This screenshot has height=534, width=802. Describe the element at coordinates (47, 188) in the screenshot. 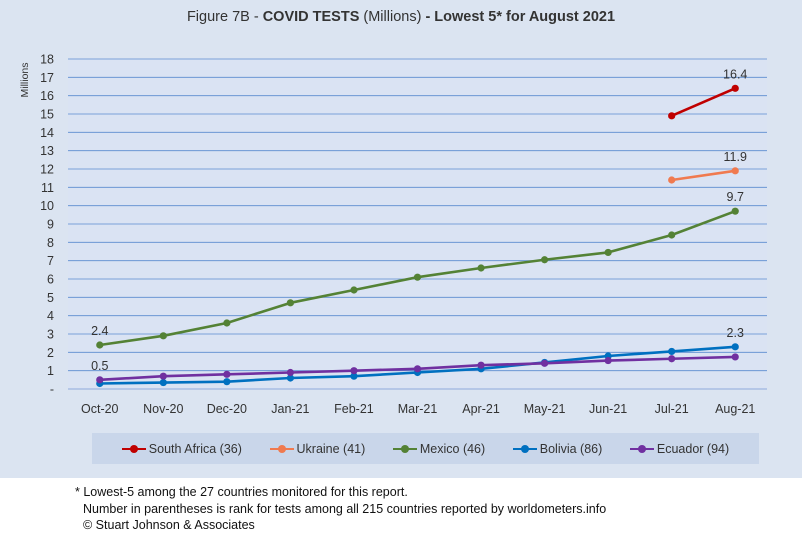

I see `y-tick-label: 11` at that location.